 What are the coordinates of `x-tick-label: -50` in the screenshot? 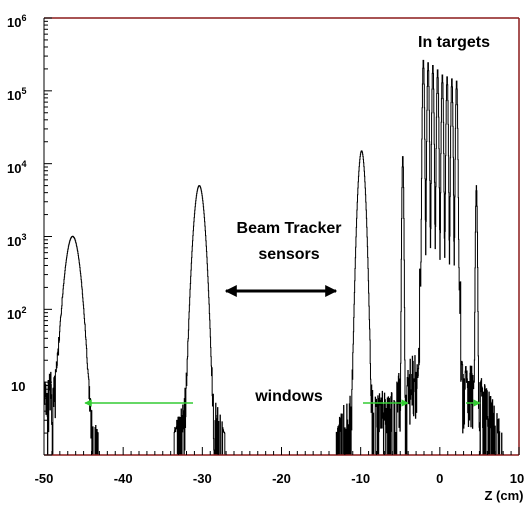 It's located at (44, 478).